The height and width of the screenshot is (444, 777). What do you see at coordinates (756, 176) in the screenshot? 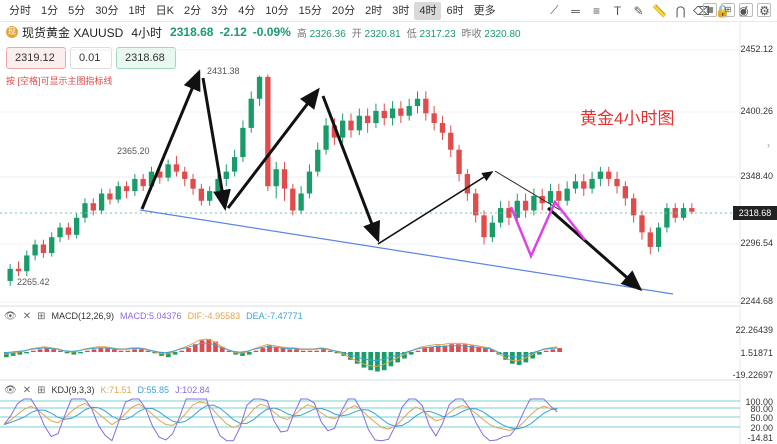
I see `axis-tick: 2348.40` at bounding box center [756, 176].